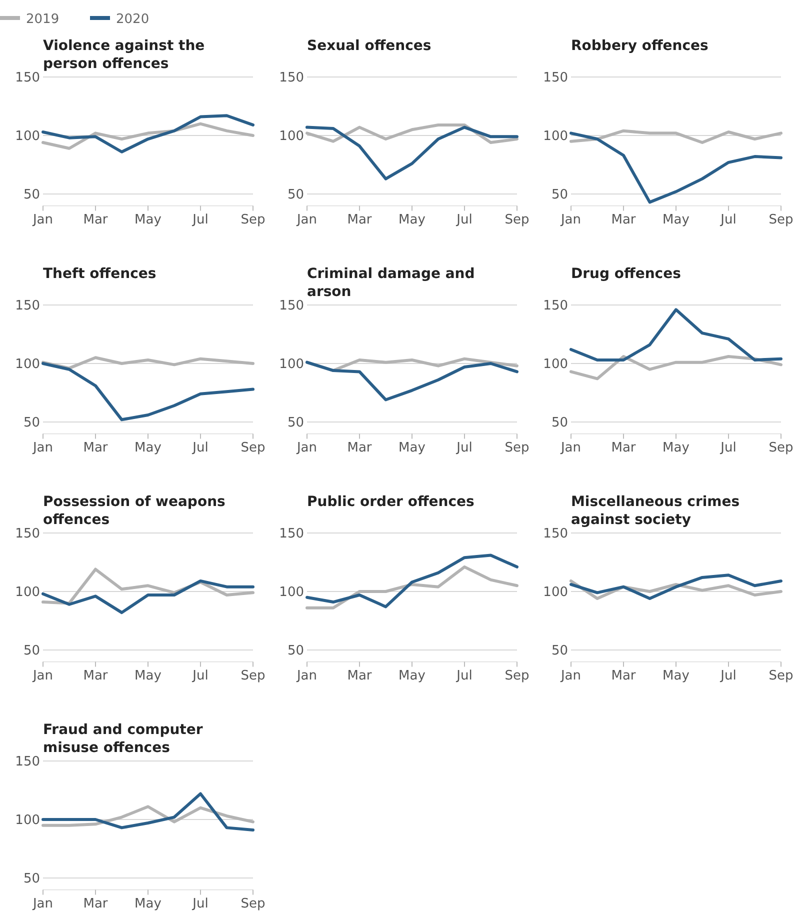  I want to click on chart-title: Robbery offences, so click(639, 46).